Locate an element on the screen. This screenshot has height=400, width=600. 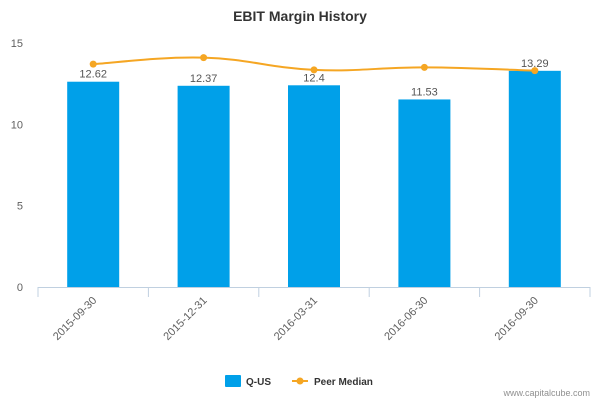
legend-swatch-q-us is located at coordinates (233, 381).